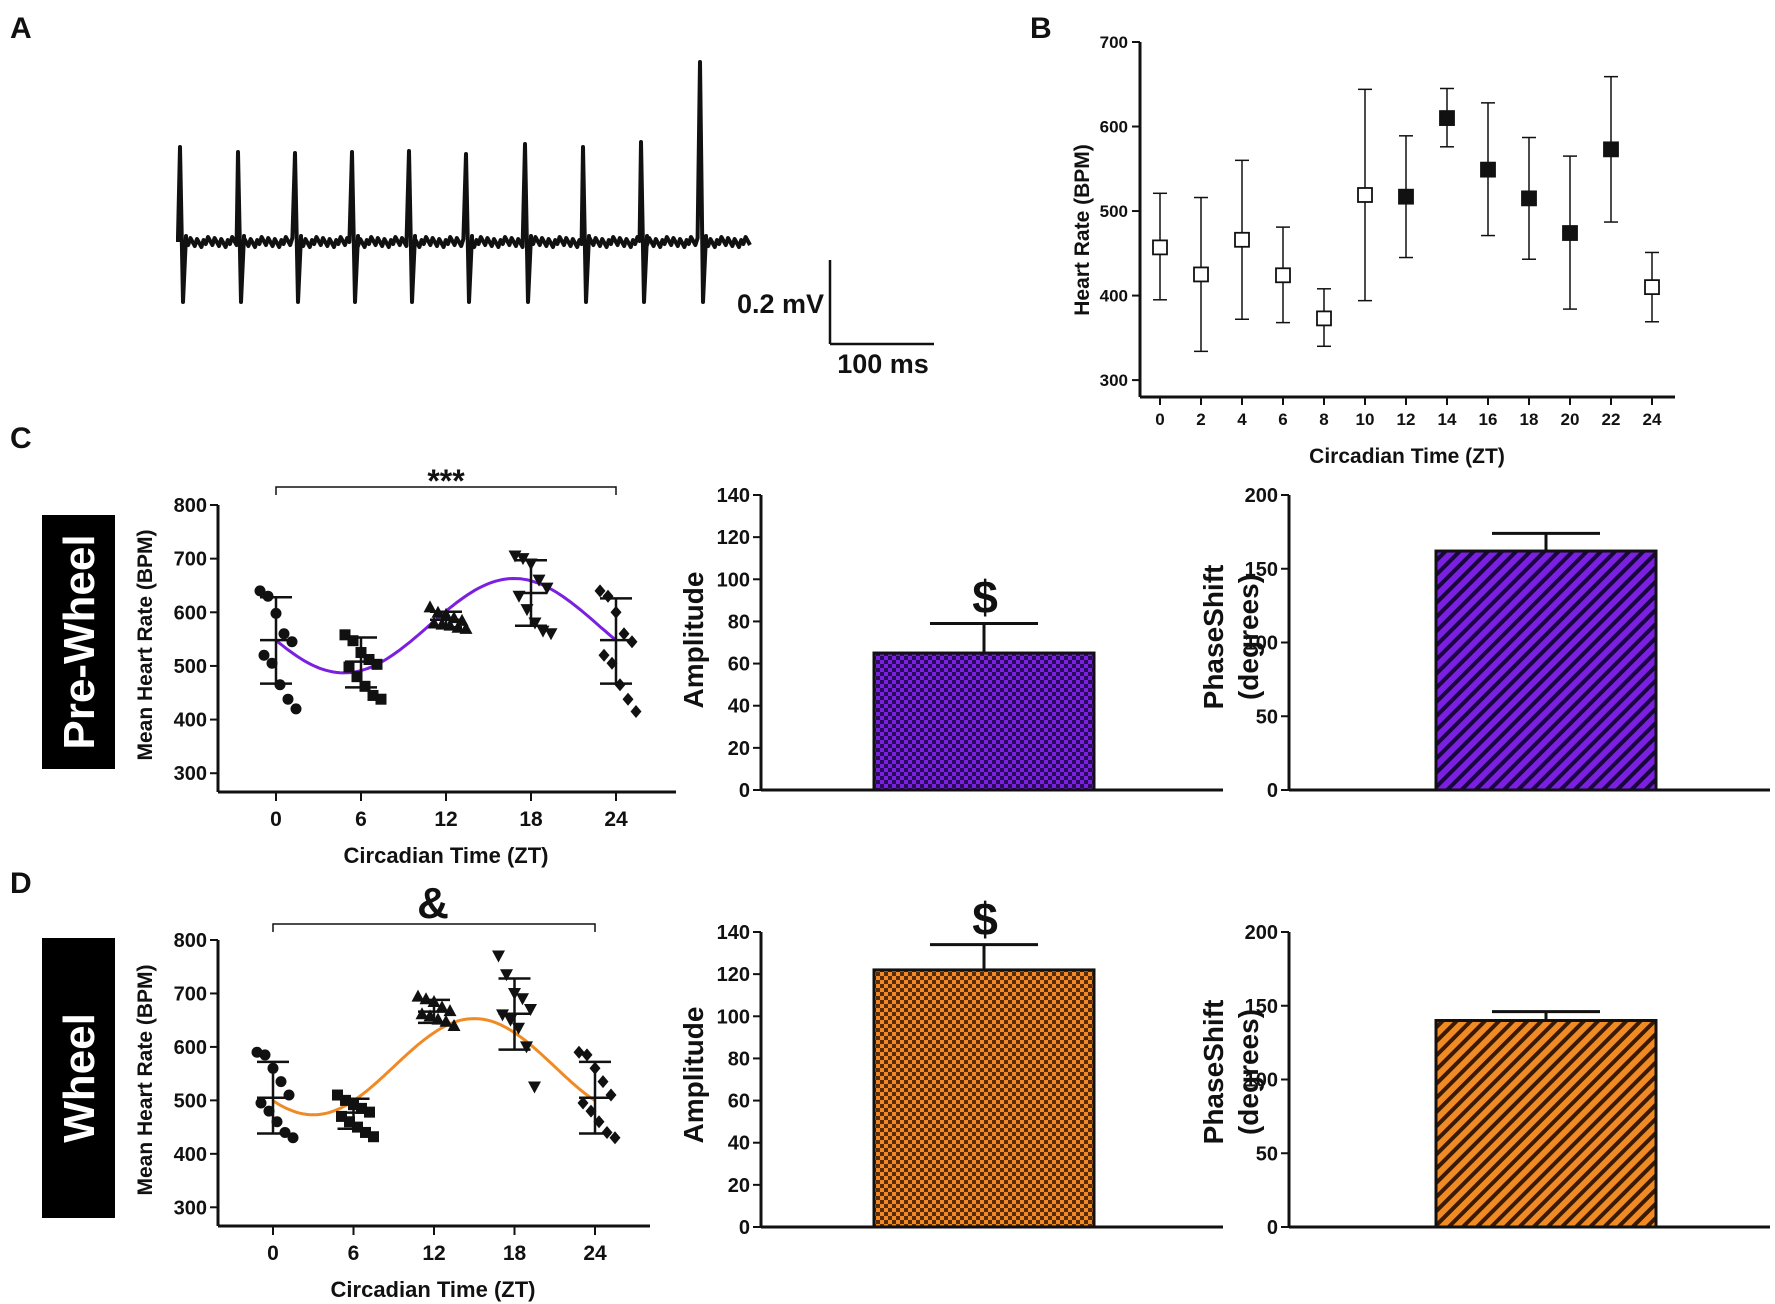 This screenshot has height=1304, width=1775. Describe the element at coordinates (21, 438) in the screenshot. I see `panel-label-c: C` at that location.